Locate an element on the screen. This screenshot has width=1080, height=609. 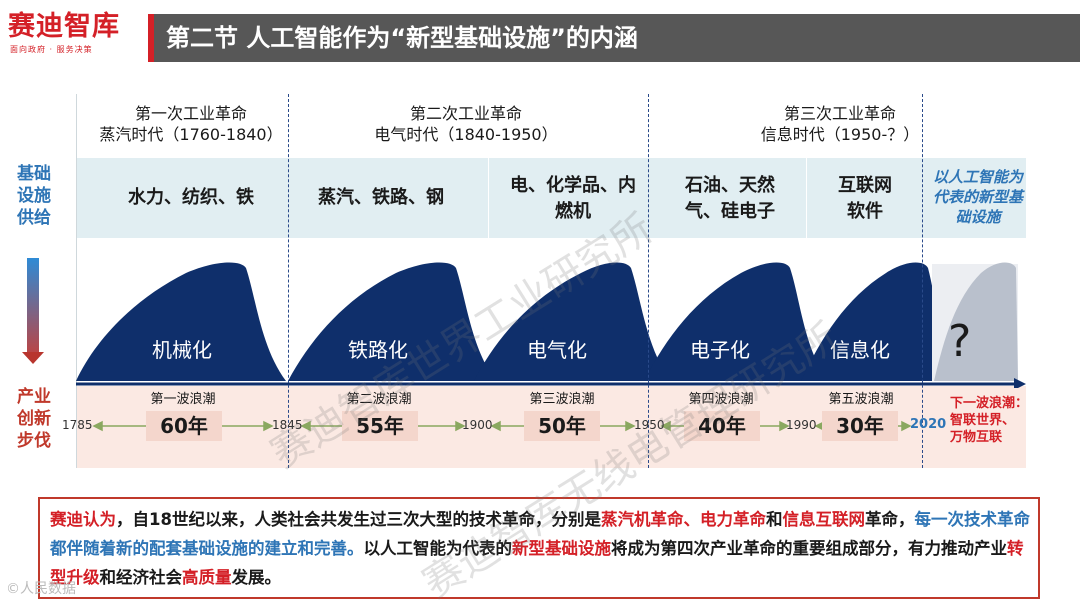
summary-highlight: 蒸汽机革命、电力革命 is located at coordinates (683, 519).